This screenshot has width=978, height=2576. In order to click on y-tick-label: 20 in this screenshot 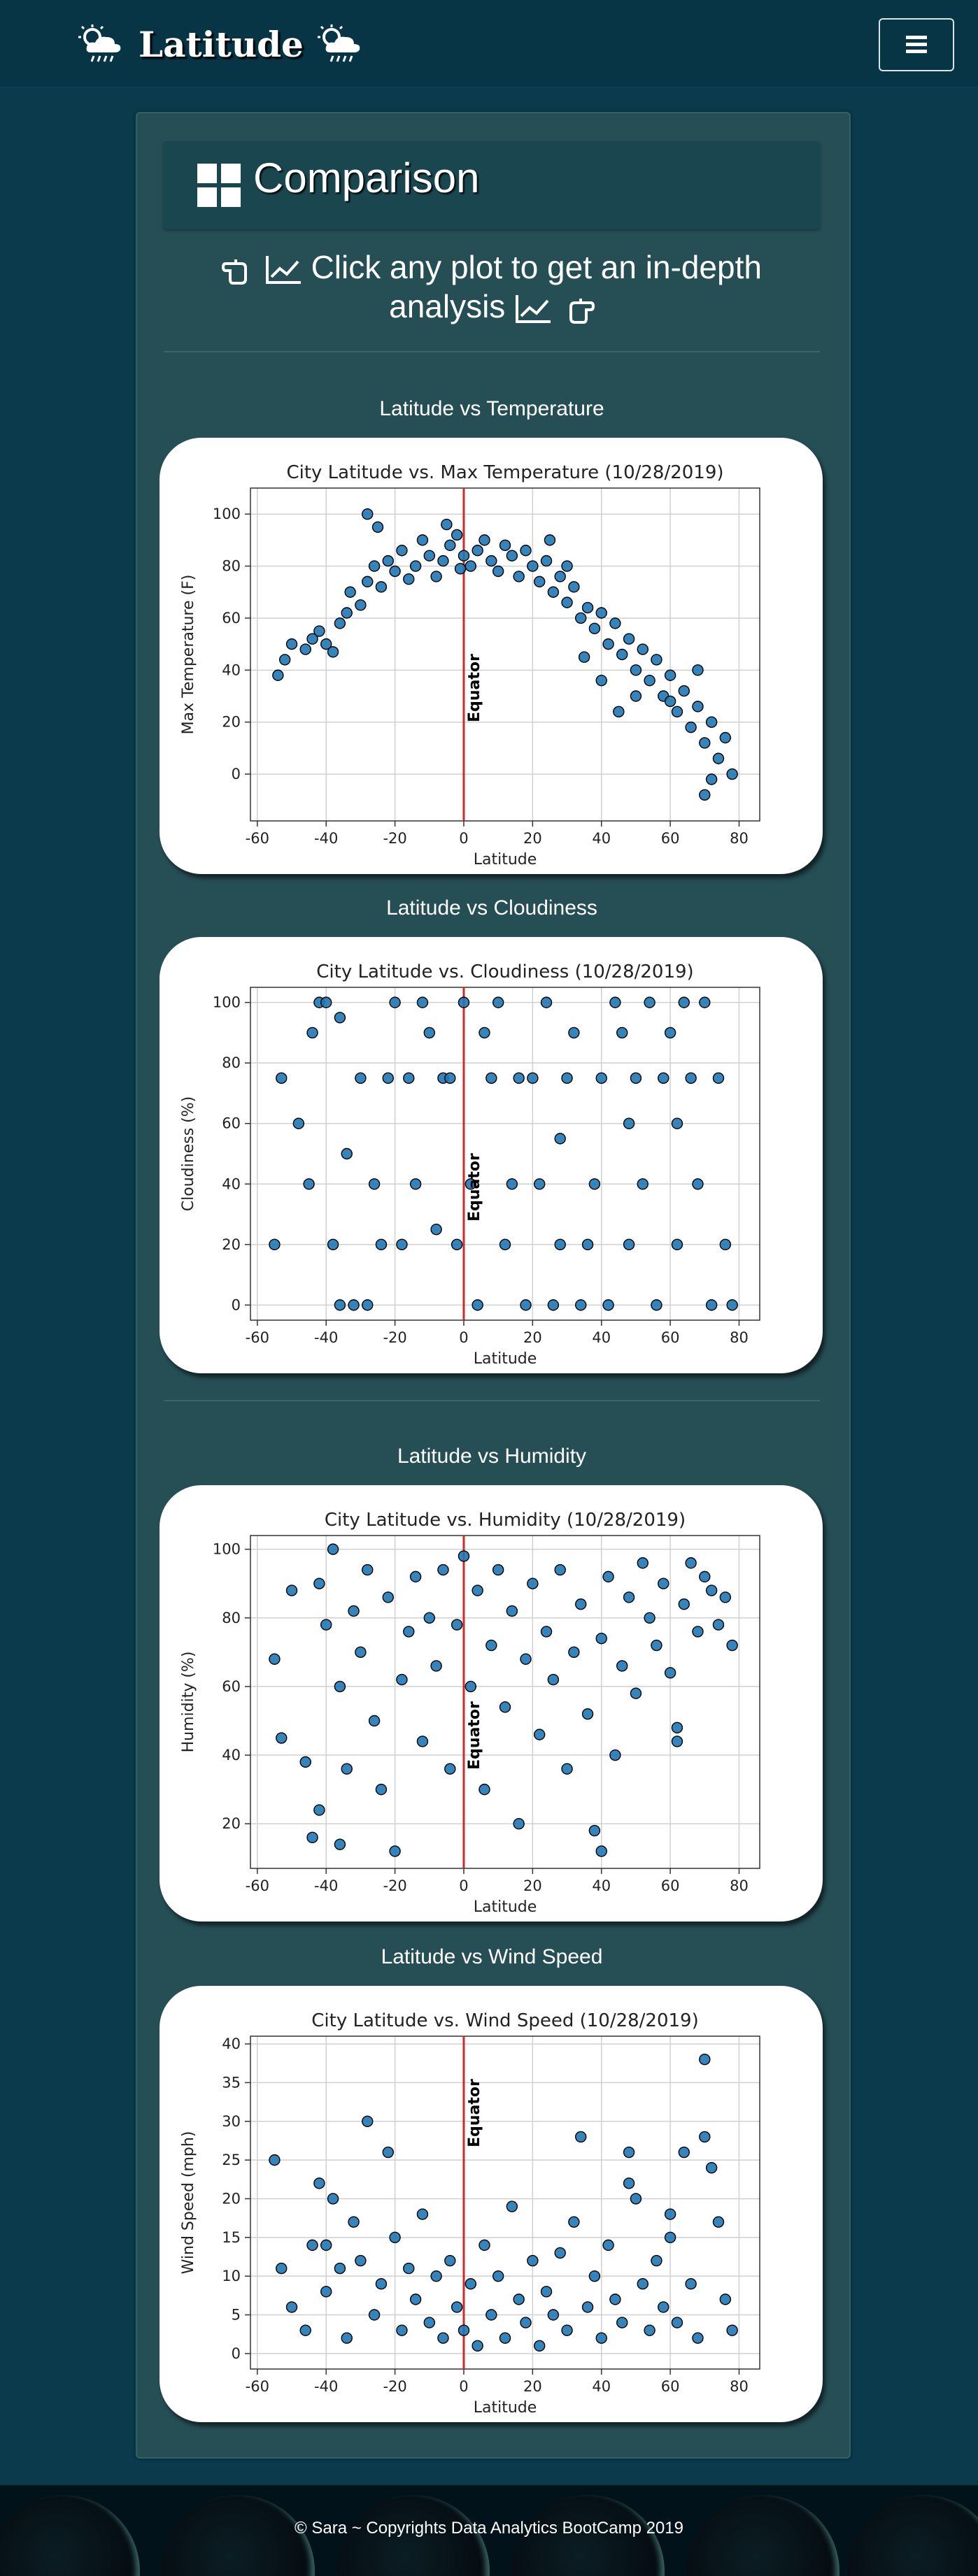, I will do `click(231, 2198)`.